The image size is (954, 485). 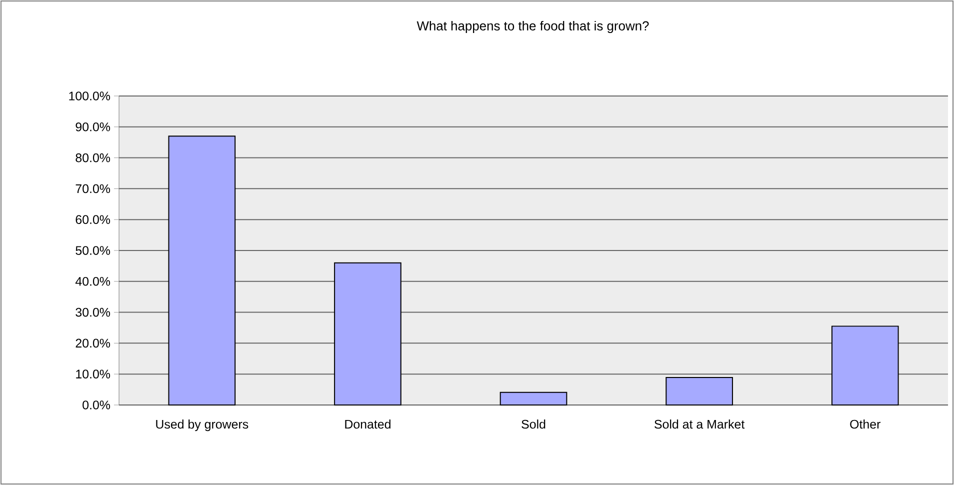 I want to click on x-tick-label: Sold, so click(x=534, y=424).